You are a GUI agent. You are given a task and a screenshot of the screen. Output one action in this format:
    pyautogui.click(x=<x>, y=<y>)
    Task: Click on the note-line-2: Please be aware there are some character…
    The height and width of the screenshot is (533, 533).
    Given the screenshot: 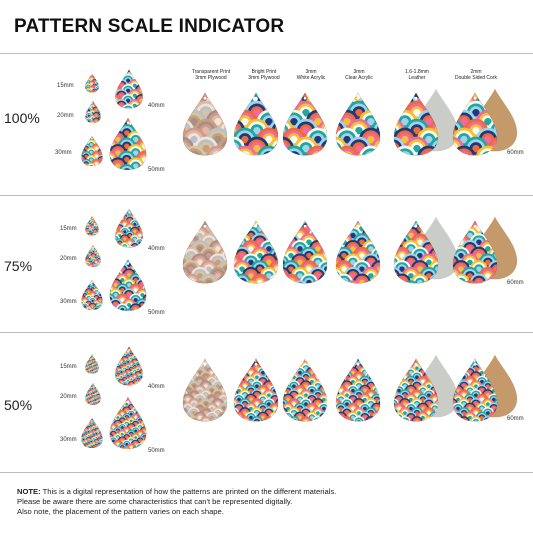 What is the action you would take?
    pyautogui.click(x=155, y=501)
    